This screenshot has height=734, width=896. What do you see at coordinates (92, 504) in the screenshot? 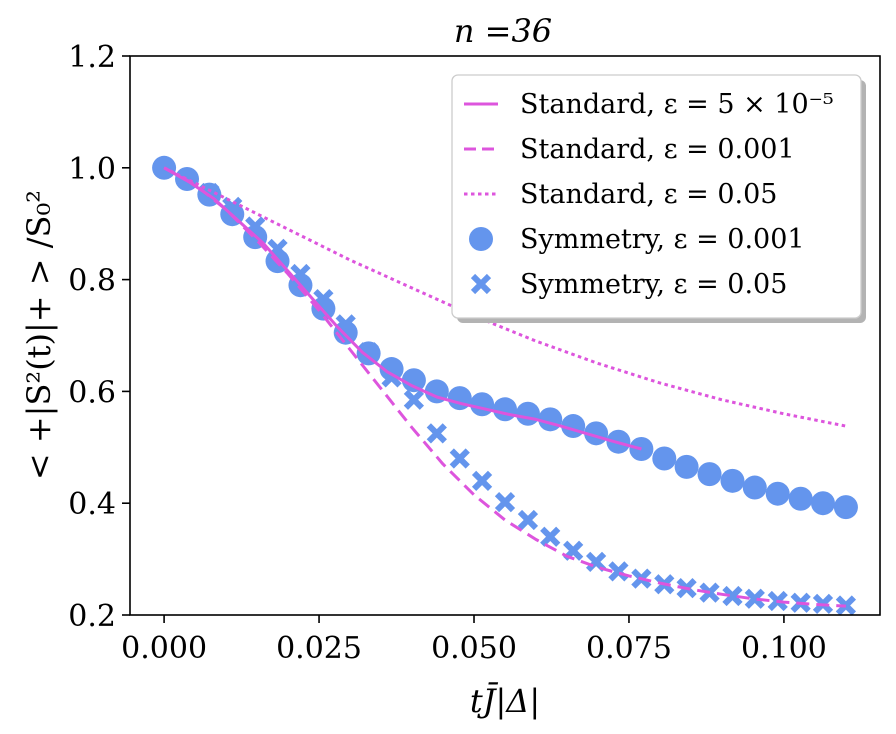
I see `y-tick-label: 0.4` at bounding box center [92, 504].